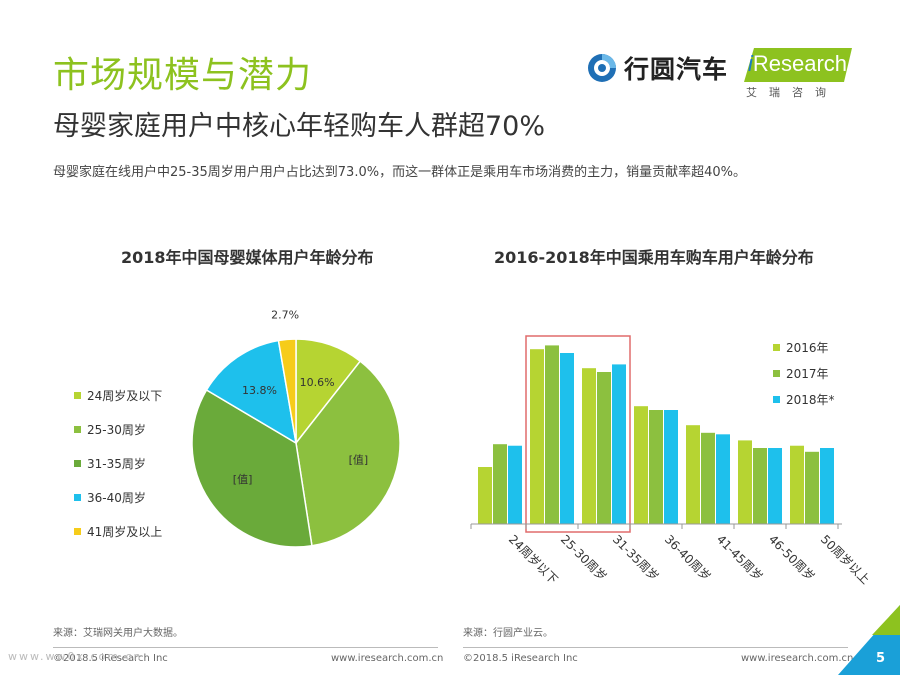  I want to click on pie-legend-item: 24周岁及以下, so click(118, 395).